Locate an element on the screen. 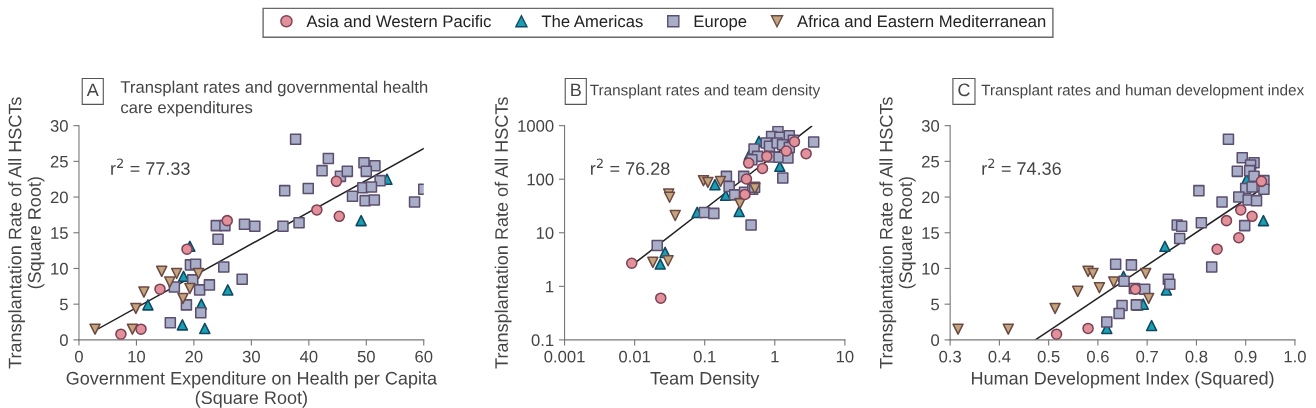 This screenshot has height=408, width=1316. chart-title: Transplant rates and team density is located at coordinates (705, 91).